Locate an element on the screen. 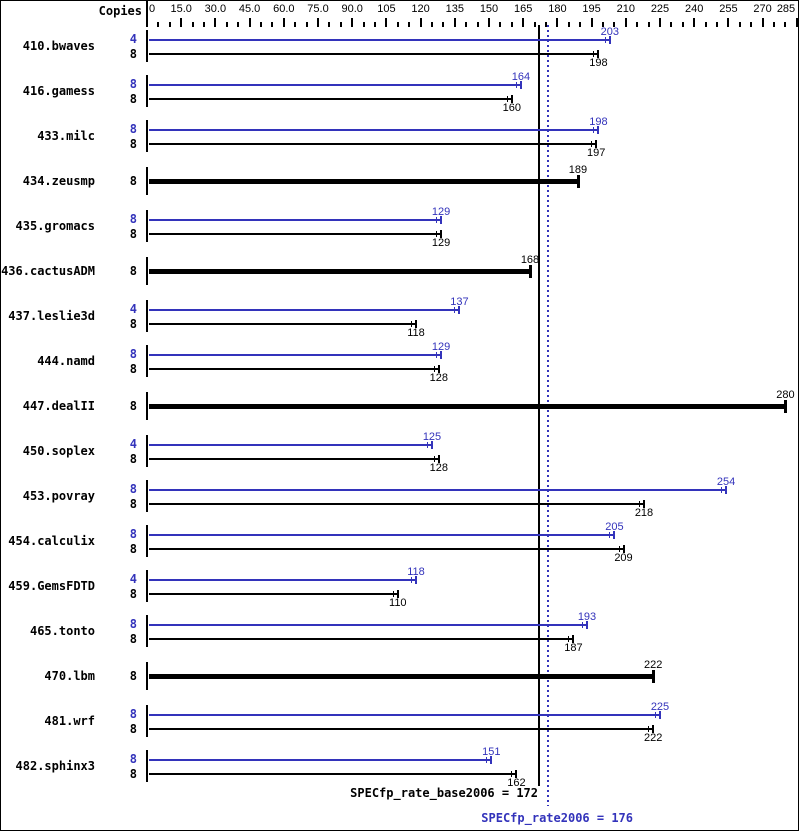  rate-value-base: 222 is located at coordinates (653, 738).